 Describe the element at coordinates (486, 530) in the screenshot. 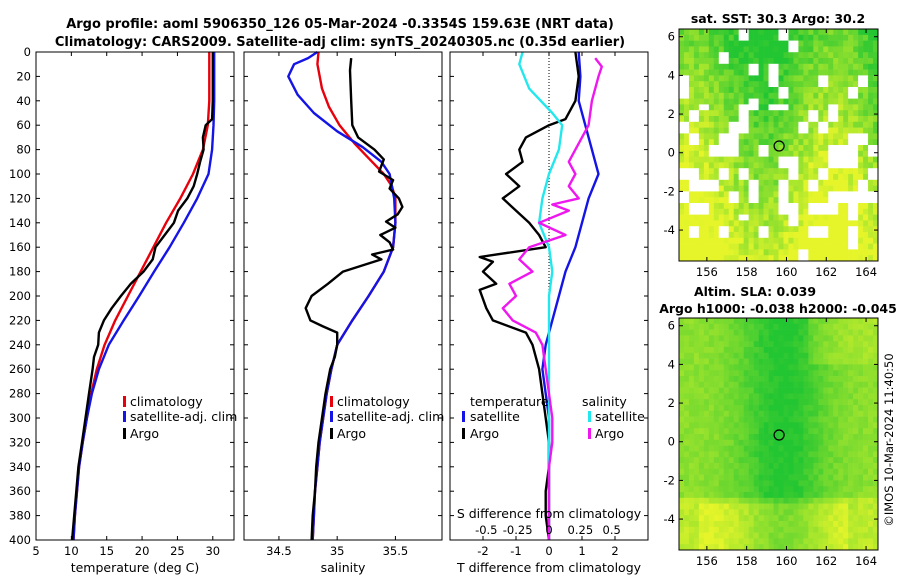

I see `s-difference-tick-label: -0.5` at that location.